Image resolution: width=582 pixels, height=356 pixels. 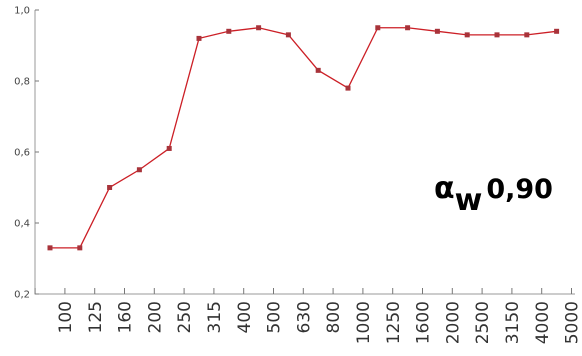 What do you see at coordinates (424, 322) in the screenshot?
I see `x-tick-label: 1600` at bounding box center [424, 322].